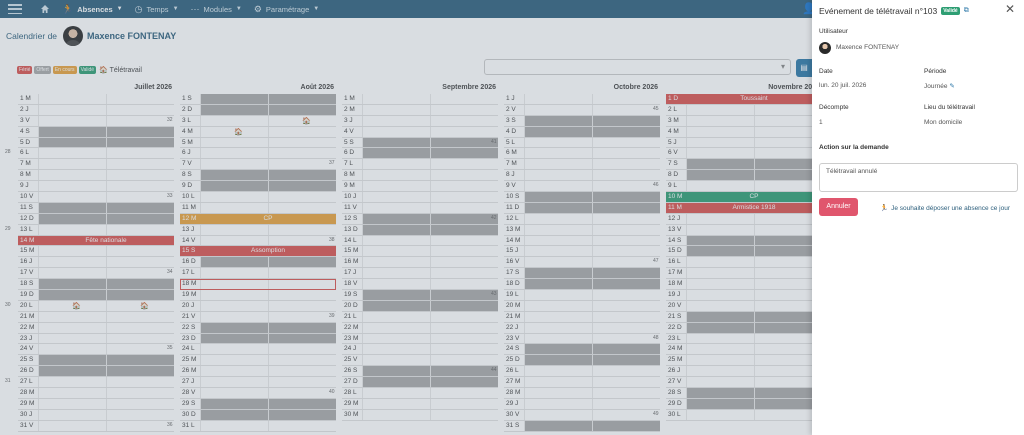 This screenshot has height=435, width=1024. What do you see at coordinates (582, 404) in the screenshot?
I see `calendar-day: 29 J` at bounding box center [582, 404].